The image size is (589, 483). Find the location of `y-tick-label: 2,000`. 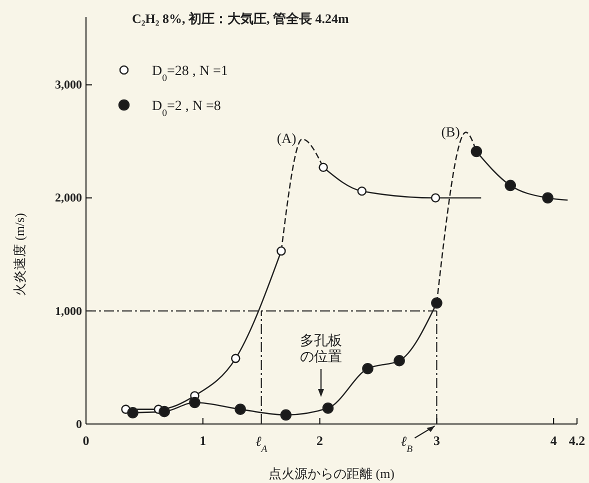

y-tick-label: 2,000 is located at coordinates (68, 197).